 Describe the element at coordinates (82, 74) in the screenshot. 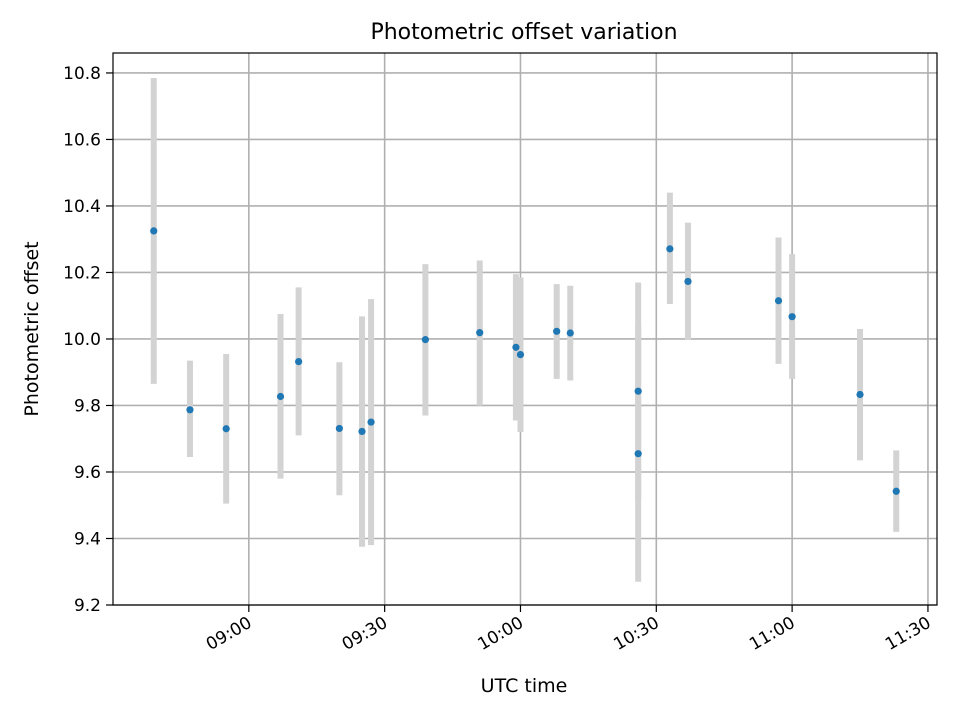

I see `y-tick-label: 10.8` at that location.